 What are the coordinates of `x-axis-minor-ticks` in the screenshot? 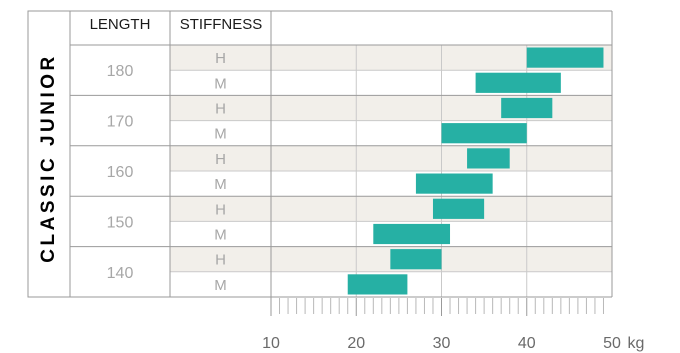 It's located at (441, 307).